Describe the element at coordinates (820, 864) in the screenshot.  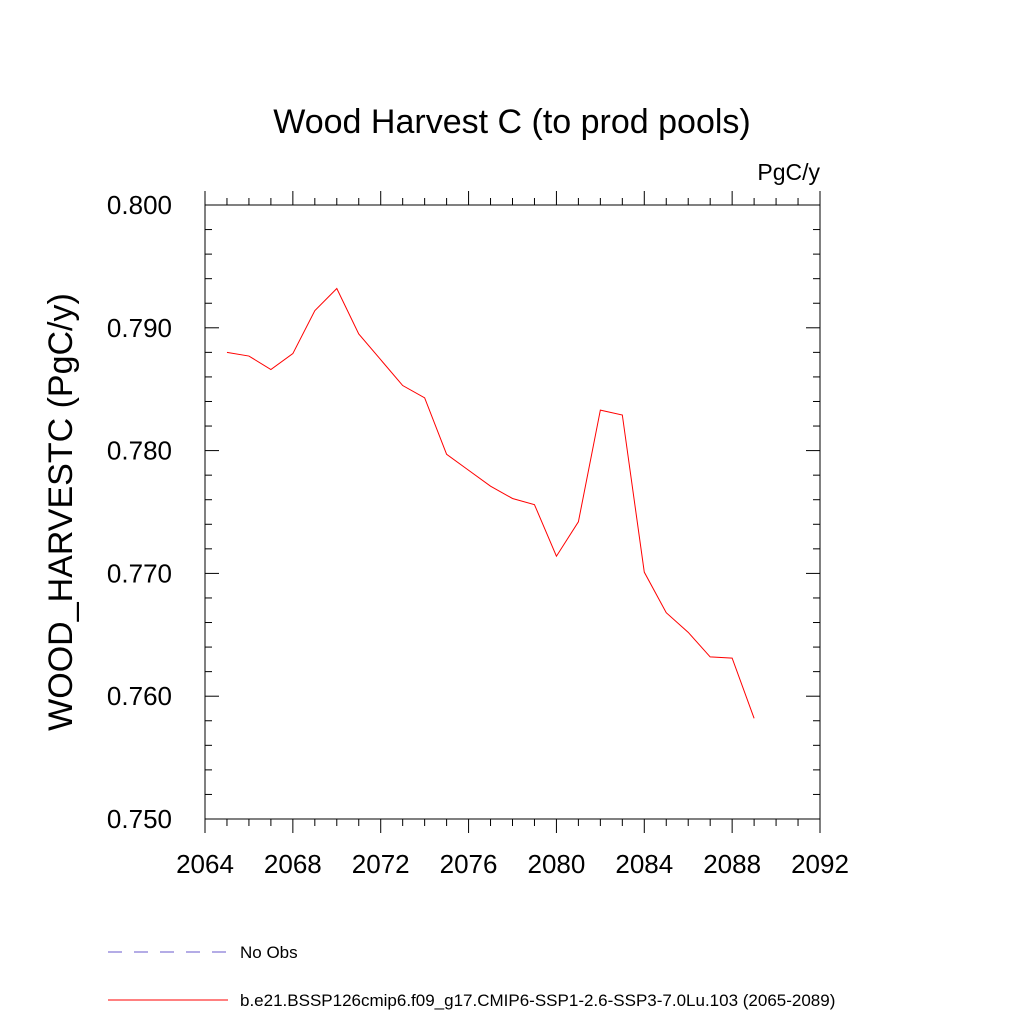
I see `x-tick-label: 2092` at that location.